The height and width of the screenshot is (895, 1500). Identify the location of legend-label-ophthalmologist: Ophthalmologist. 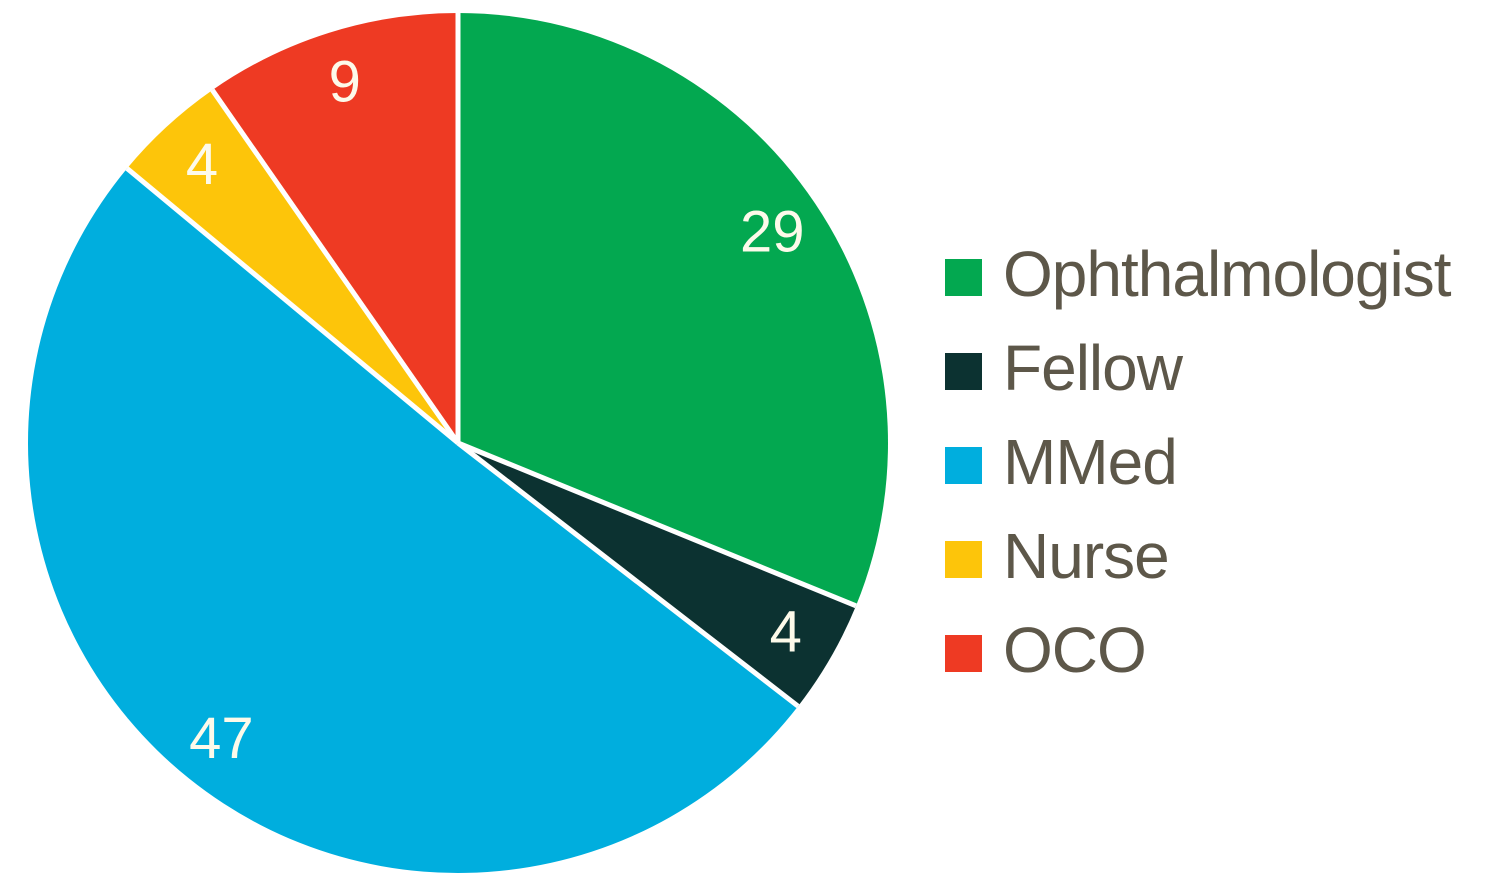
(1227, 274).